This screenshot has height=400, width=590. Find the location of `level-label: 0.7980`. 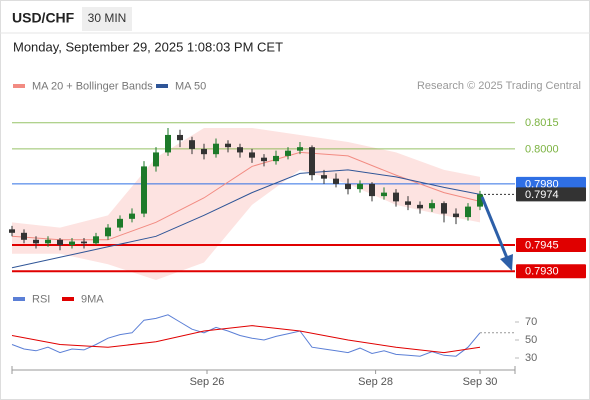

level-label: 0.7980 is located at coordinates (542, 184).